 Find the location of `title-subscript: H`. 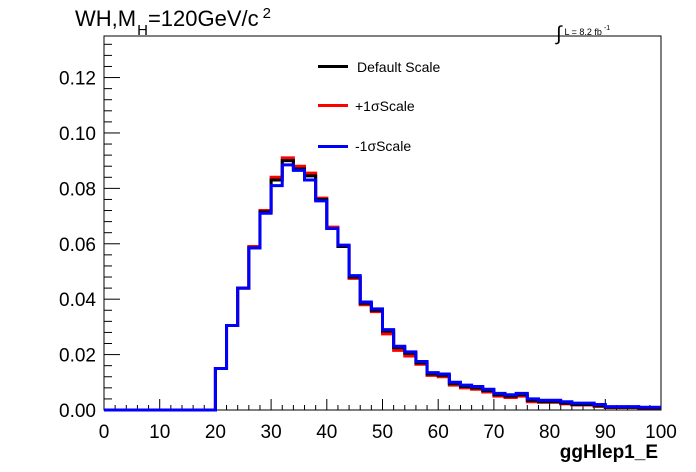

title-subscript: H is located at coordinates (142, 30).